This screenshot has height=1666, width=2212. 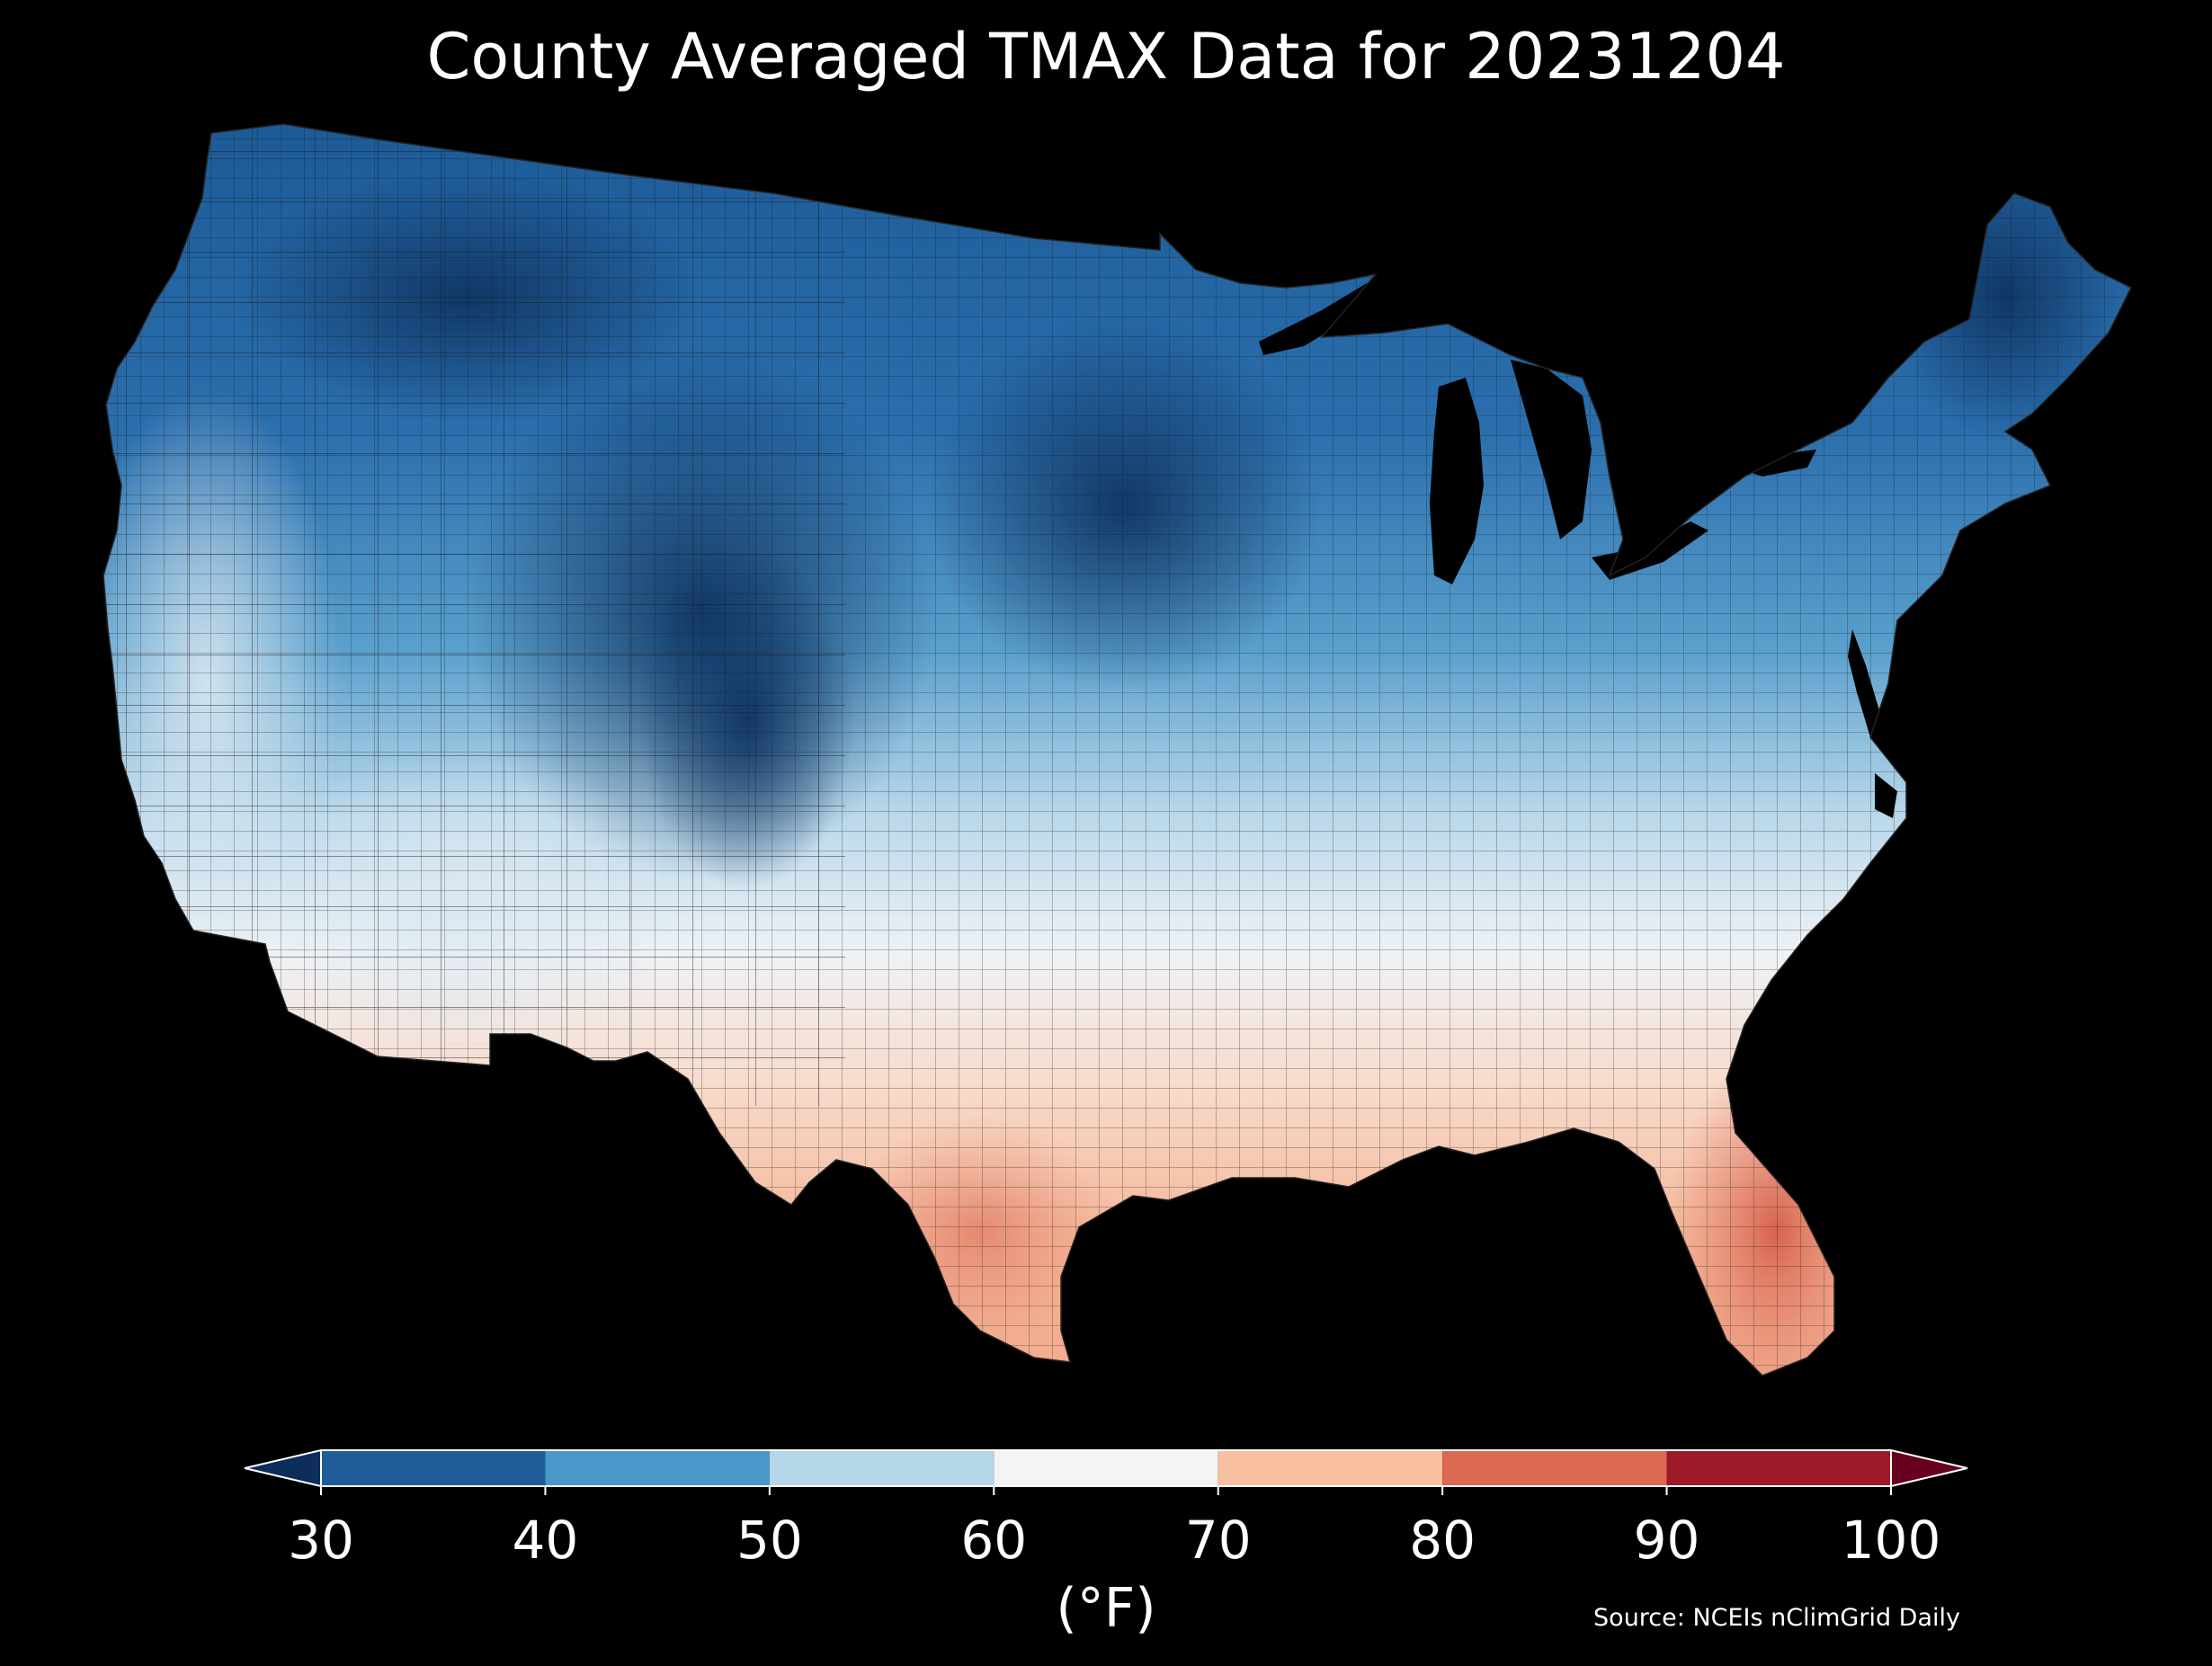 I want to click on colorbar-tick-label: 90, so click(x=1666, y=1540).